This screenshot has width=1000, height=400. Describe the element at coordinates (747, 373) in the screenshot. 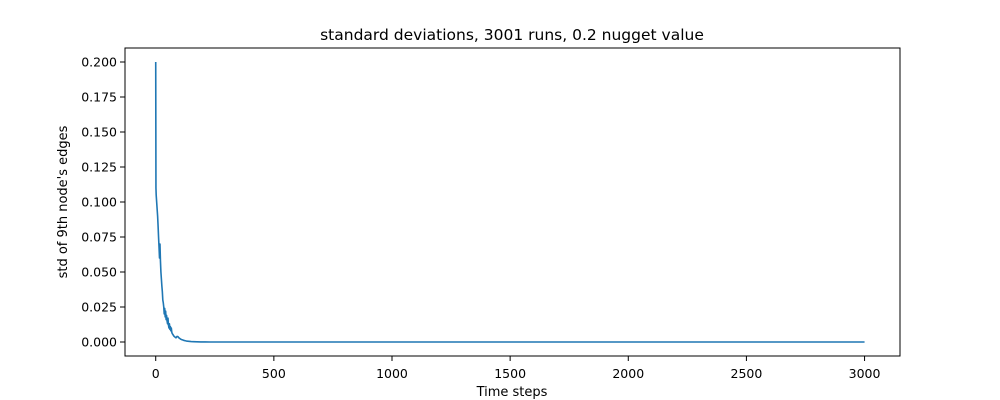

I see `x-tick-label: 2500` at that location.